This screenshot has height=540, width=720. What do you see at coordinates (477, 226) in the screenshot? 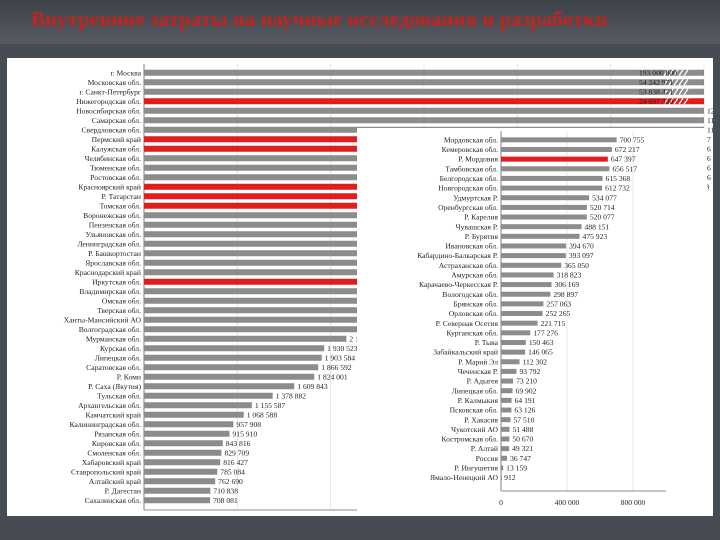
I see `category-label: Чувашская Р.` at bounding box center [477, 226].